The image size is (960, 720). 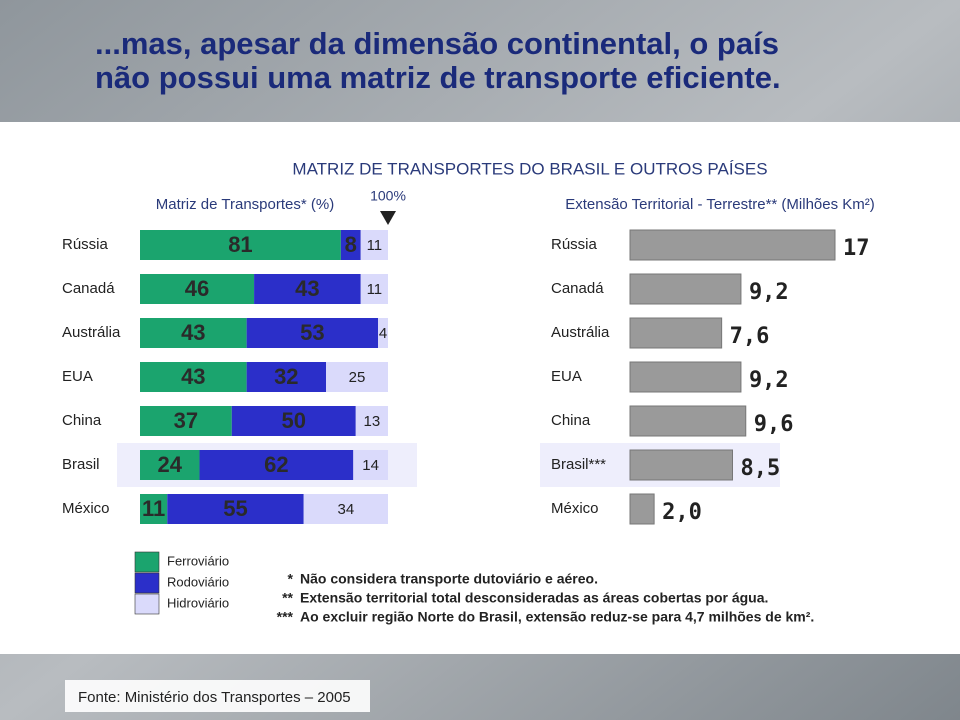 I want to click on category-label: Brasil, so click(x=81, y=464).